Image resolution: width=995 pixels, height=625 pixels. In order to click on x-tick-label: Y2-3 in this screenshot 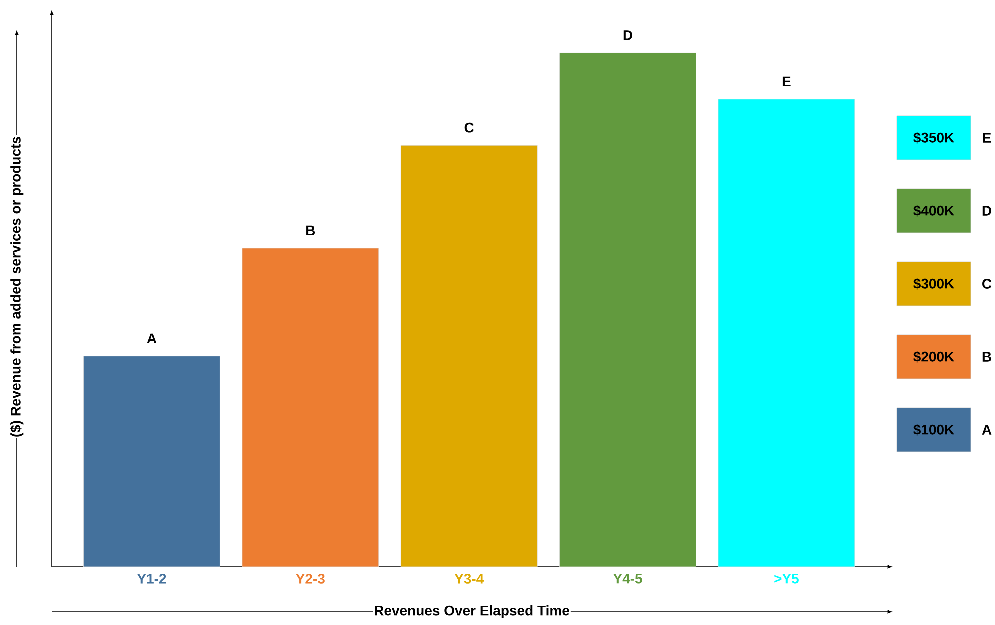, I will do `click(310, 579)`.